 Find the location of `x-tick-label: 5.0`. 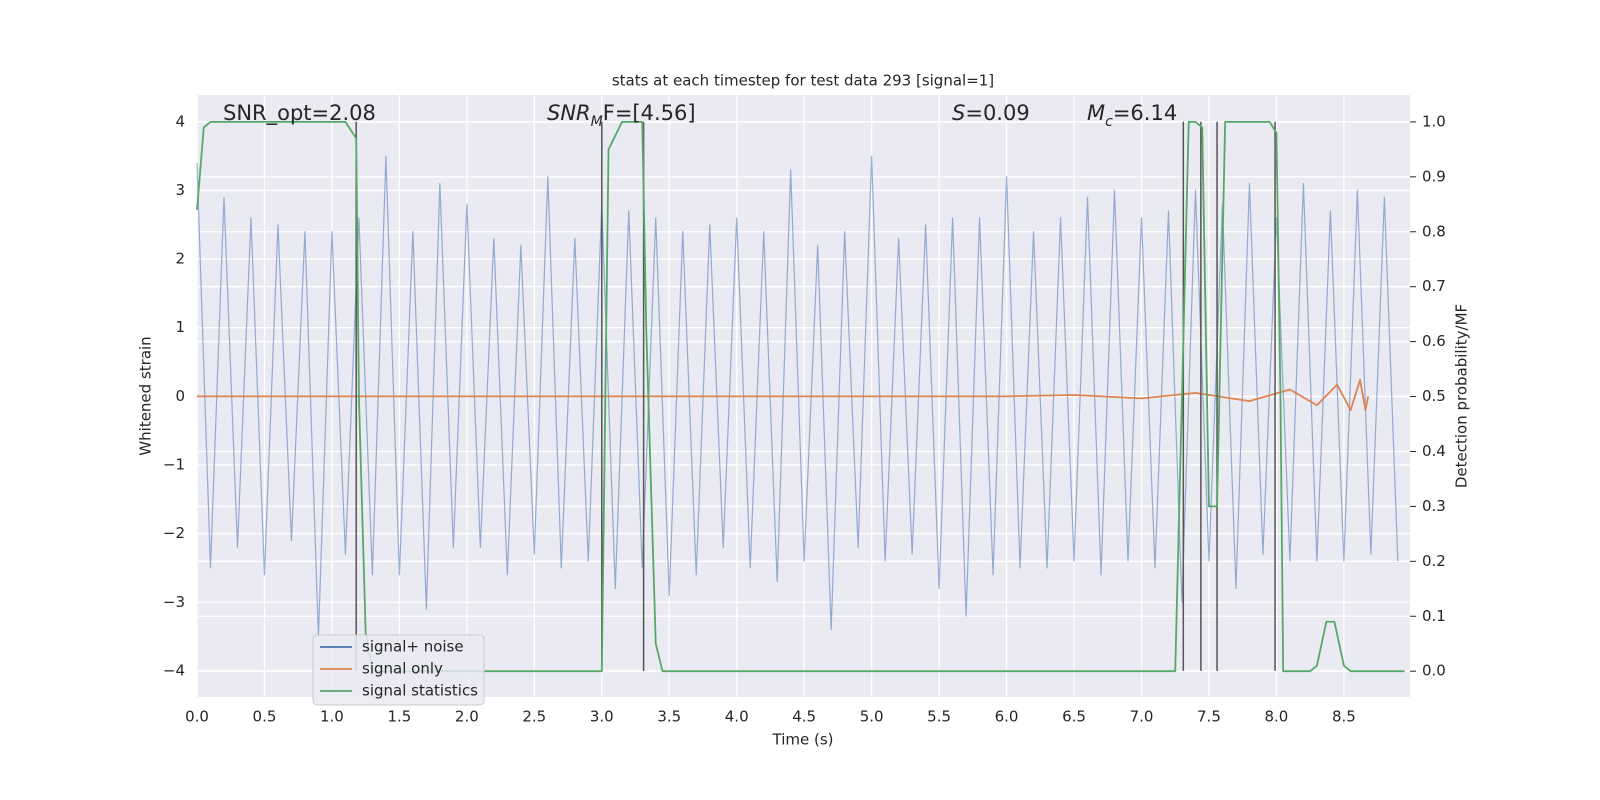

x-tick-label: 5.0 is located at coordinates (872, 717).